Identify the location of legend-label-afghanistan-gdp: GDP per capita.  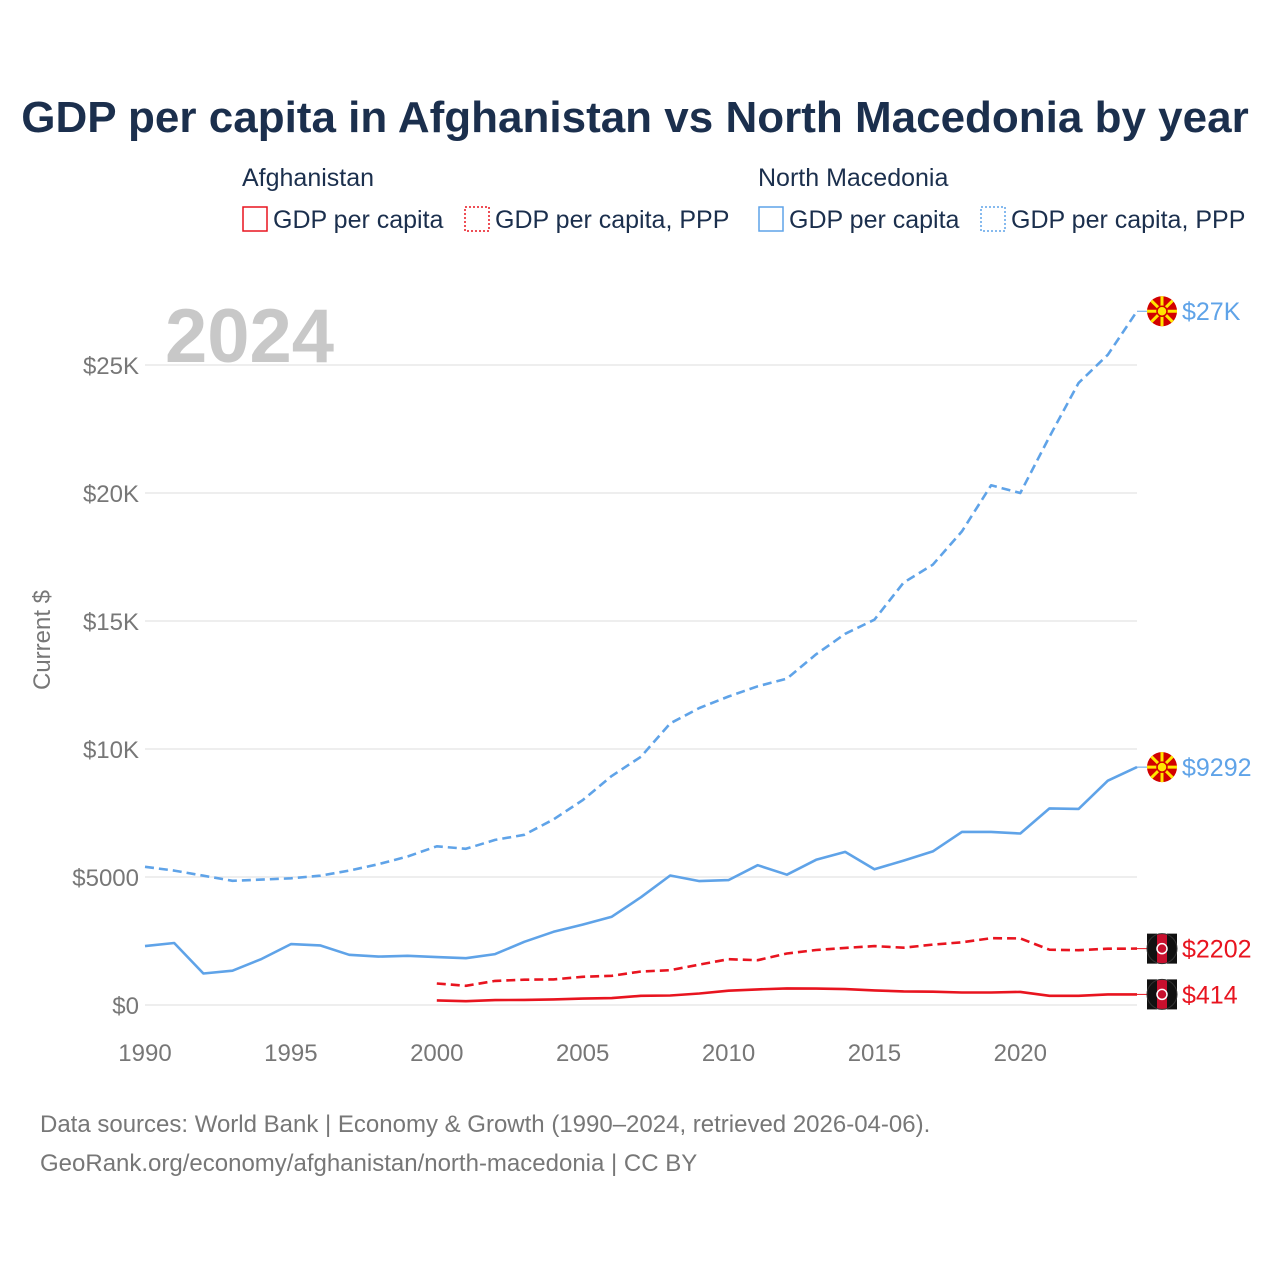
(358, 220).